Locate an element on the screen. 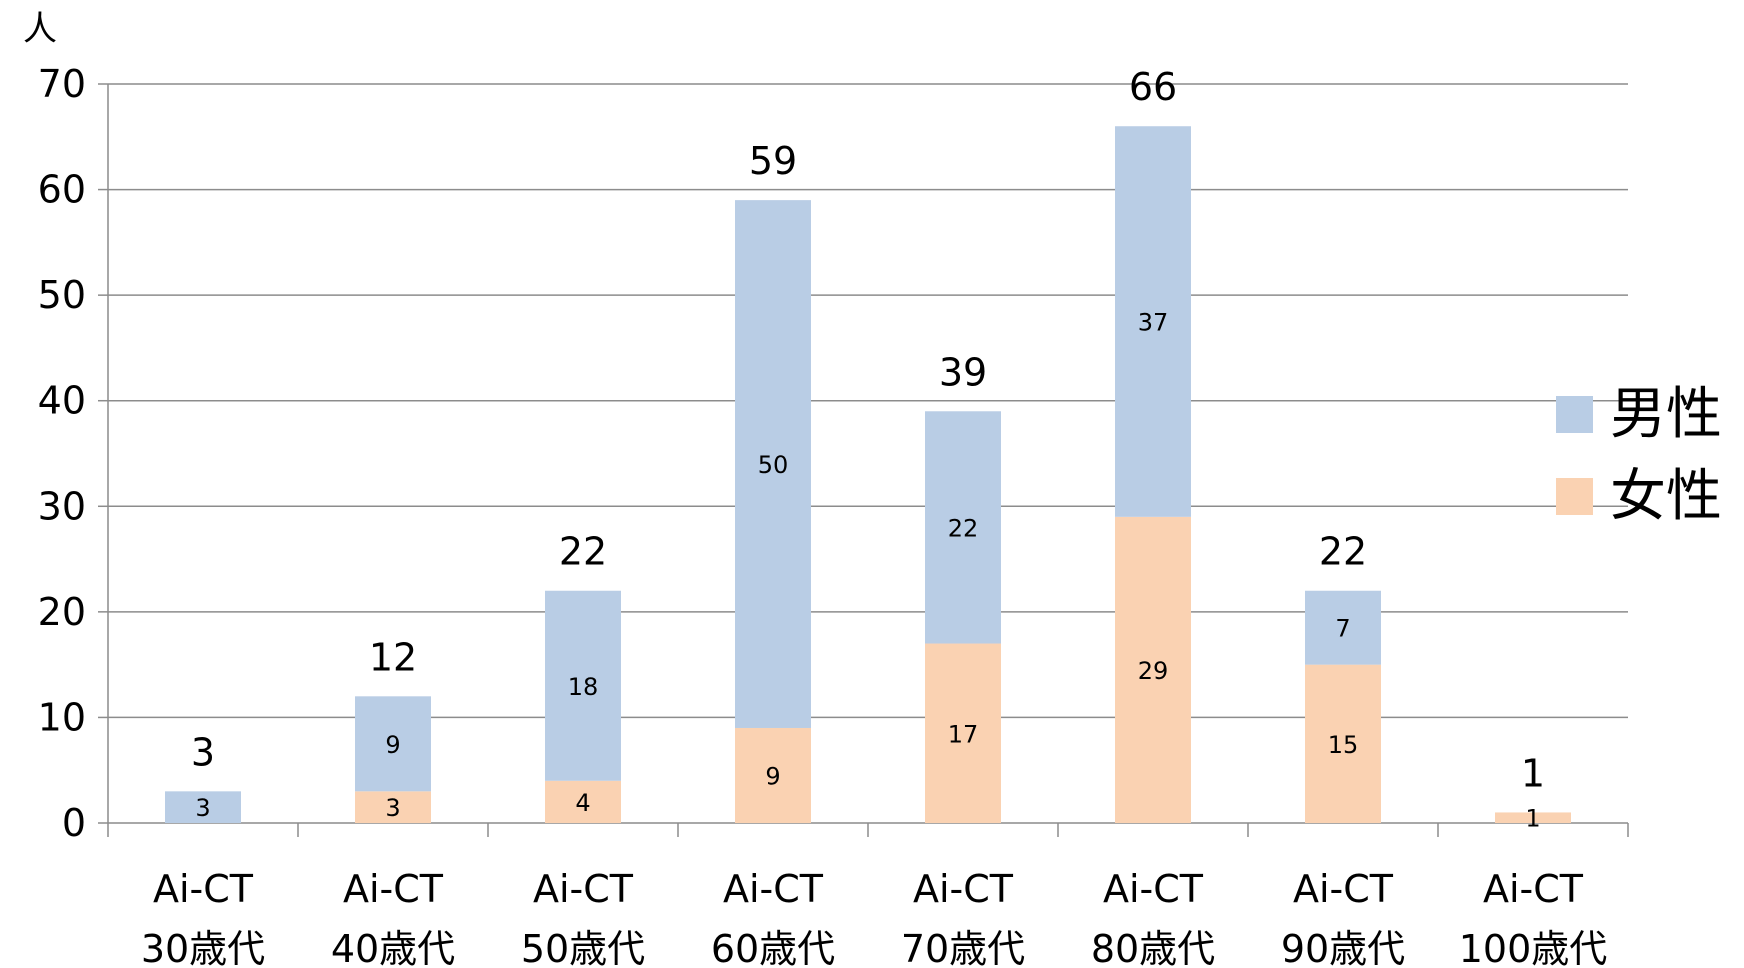  y-tick-label: 40 is located at coordinates (62, 401).